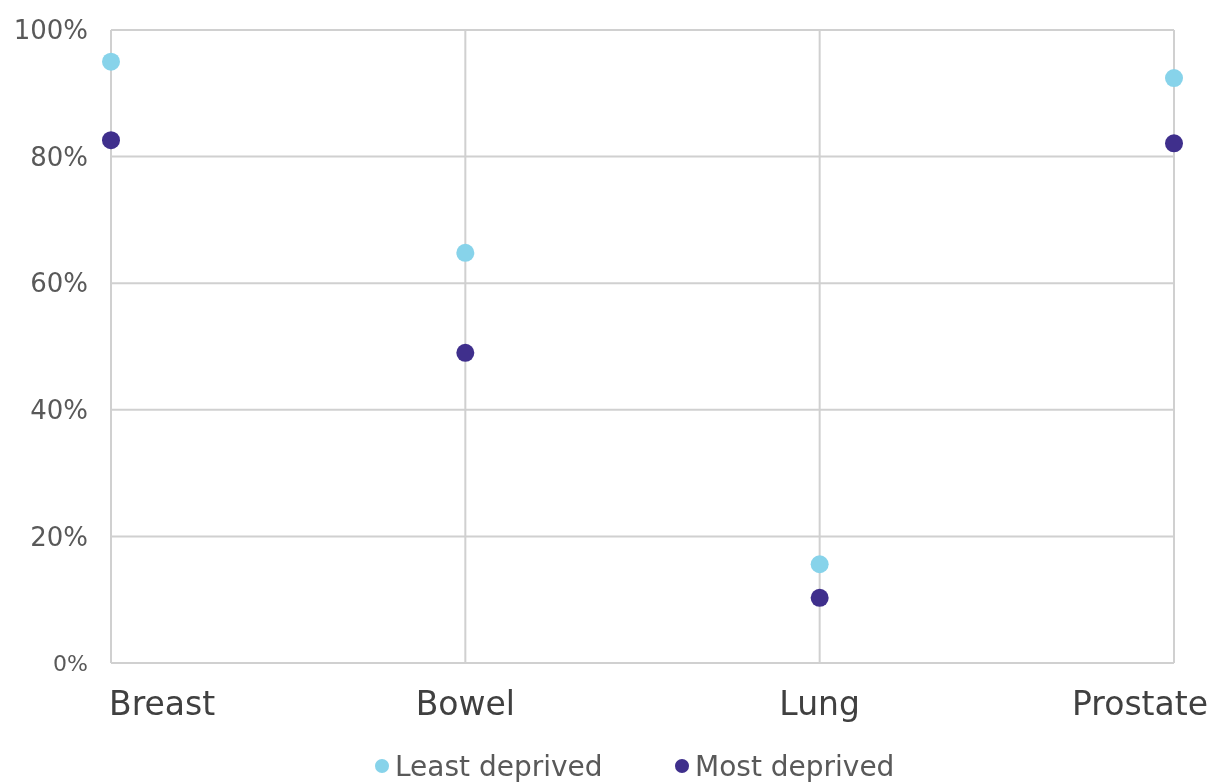 The width and height of the screenshot is (1217, 783). I want to click on y-tick-label: 0%, so click(70, 663).